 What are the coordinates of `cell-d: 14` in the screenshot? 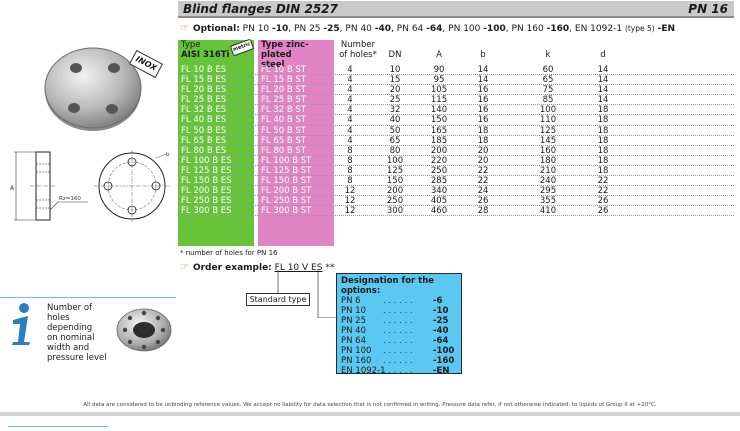 It's located at (603, 100).